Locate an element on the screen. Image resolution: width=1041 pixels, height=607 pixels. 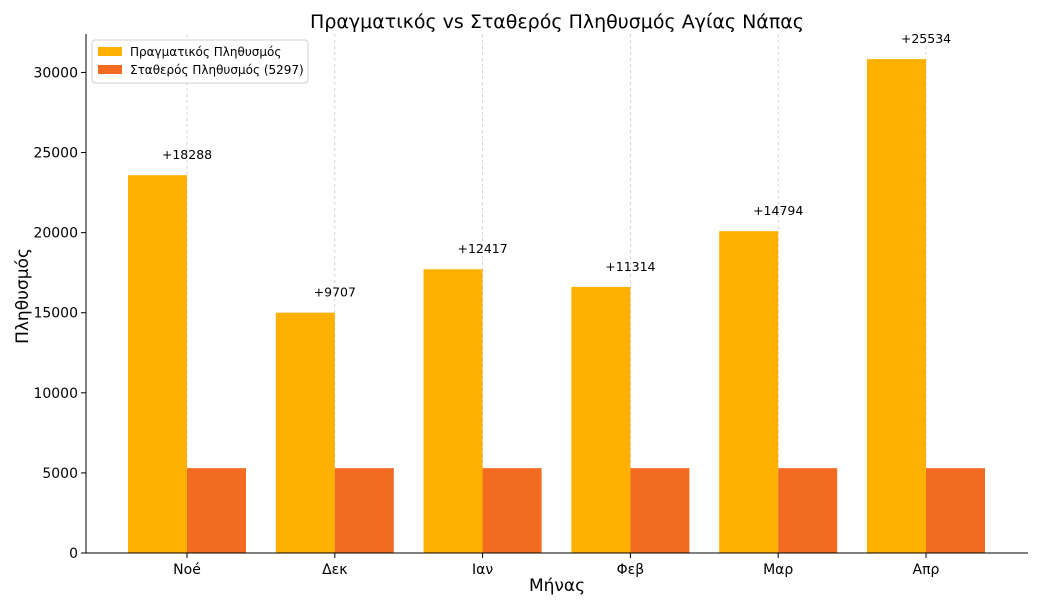
legend-box is located at coordinates (200, 61).